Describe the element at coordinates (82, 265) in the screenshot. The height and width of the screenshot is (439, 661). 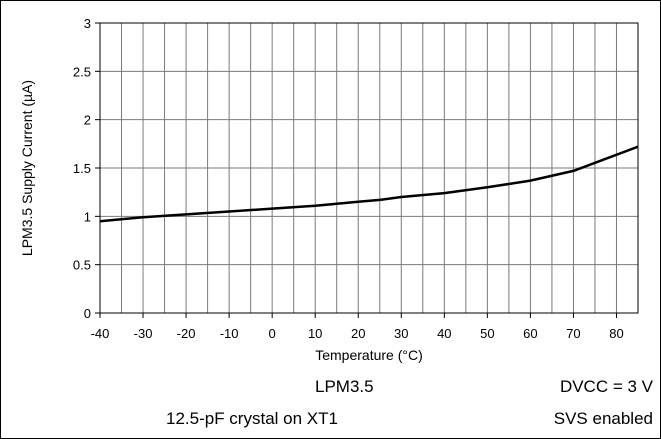
I see `y-tick-label: 0.5` at that location.